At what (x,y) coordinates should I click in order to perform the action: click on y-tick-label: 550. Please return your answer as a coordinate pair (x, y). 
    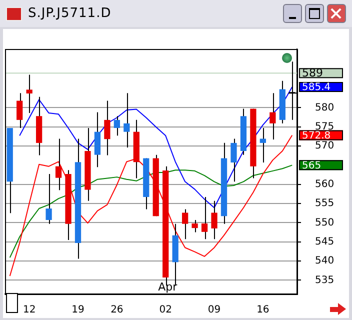
    Looking at the image, I should click on (324, 222).